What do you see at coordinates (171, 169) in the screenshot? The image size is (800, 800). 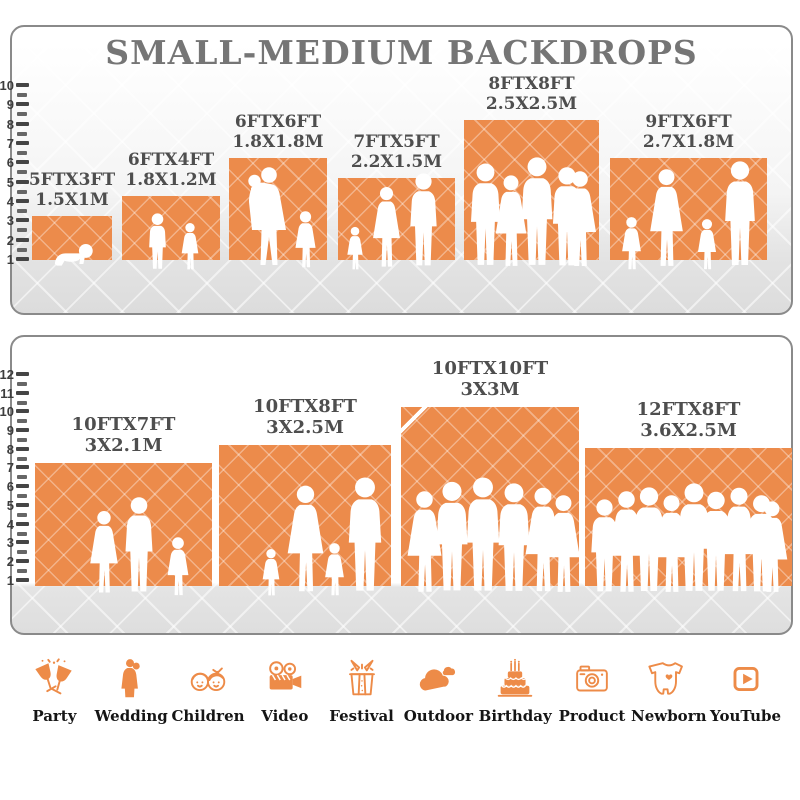 I see `backdrop-size-label: 6FTX4FT 1.8X1.2M` at bounding box center [171, 169].